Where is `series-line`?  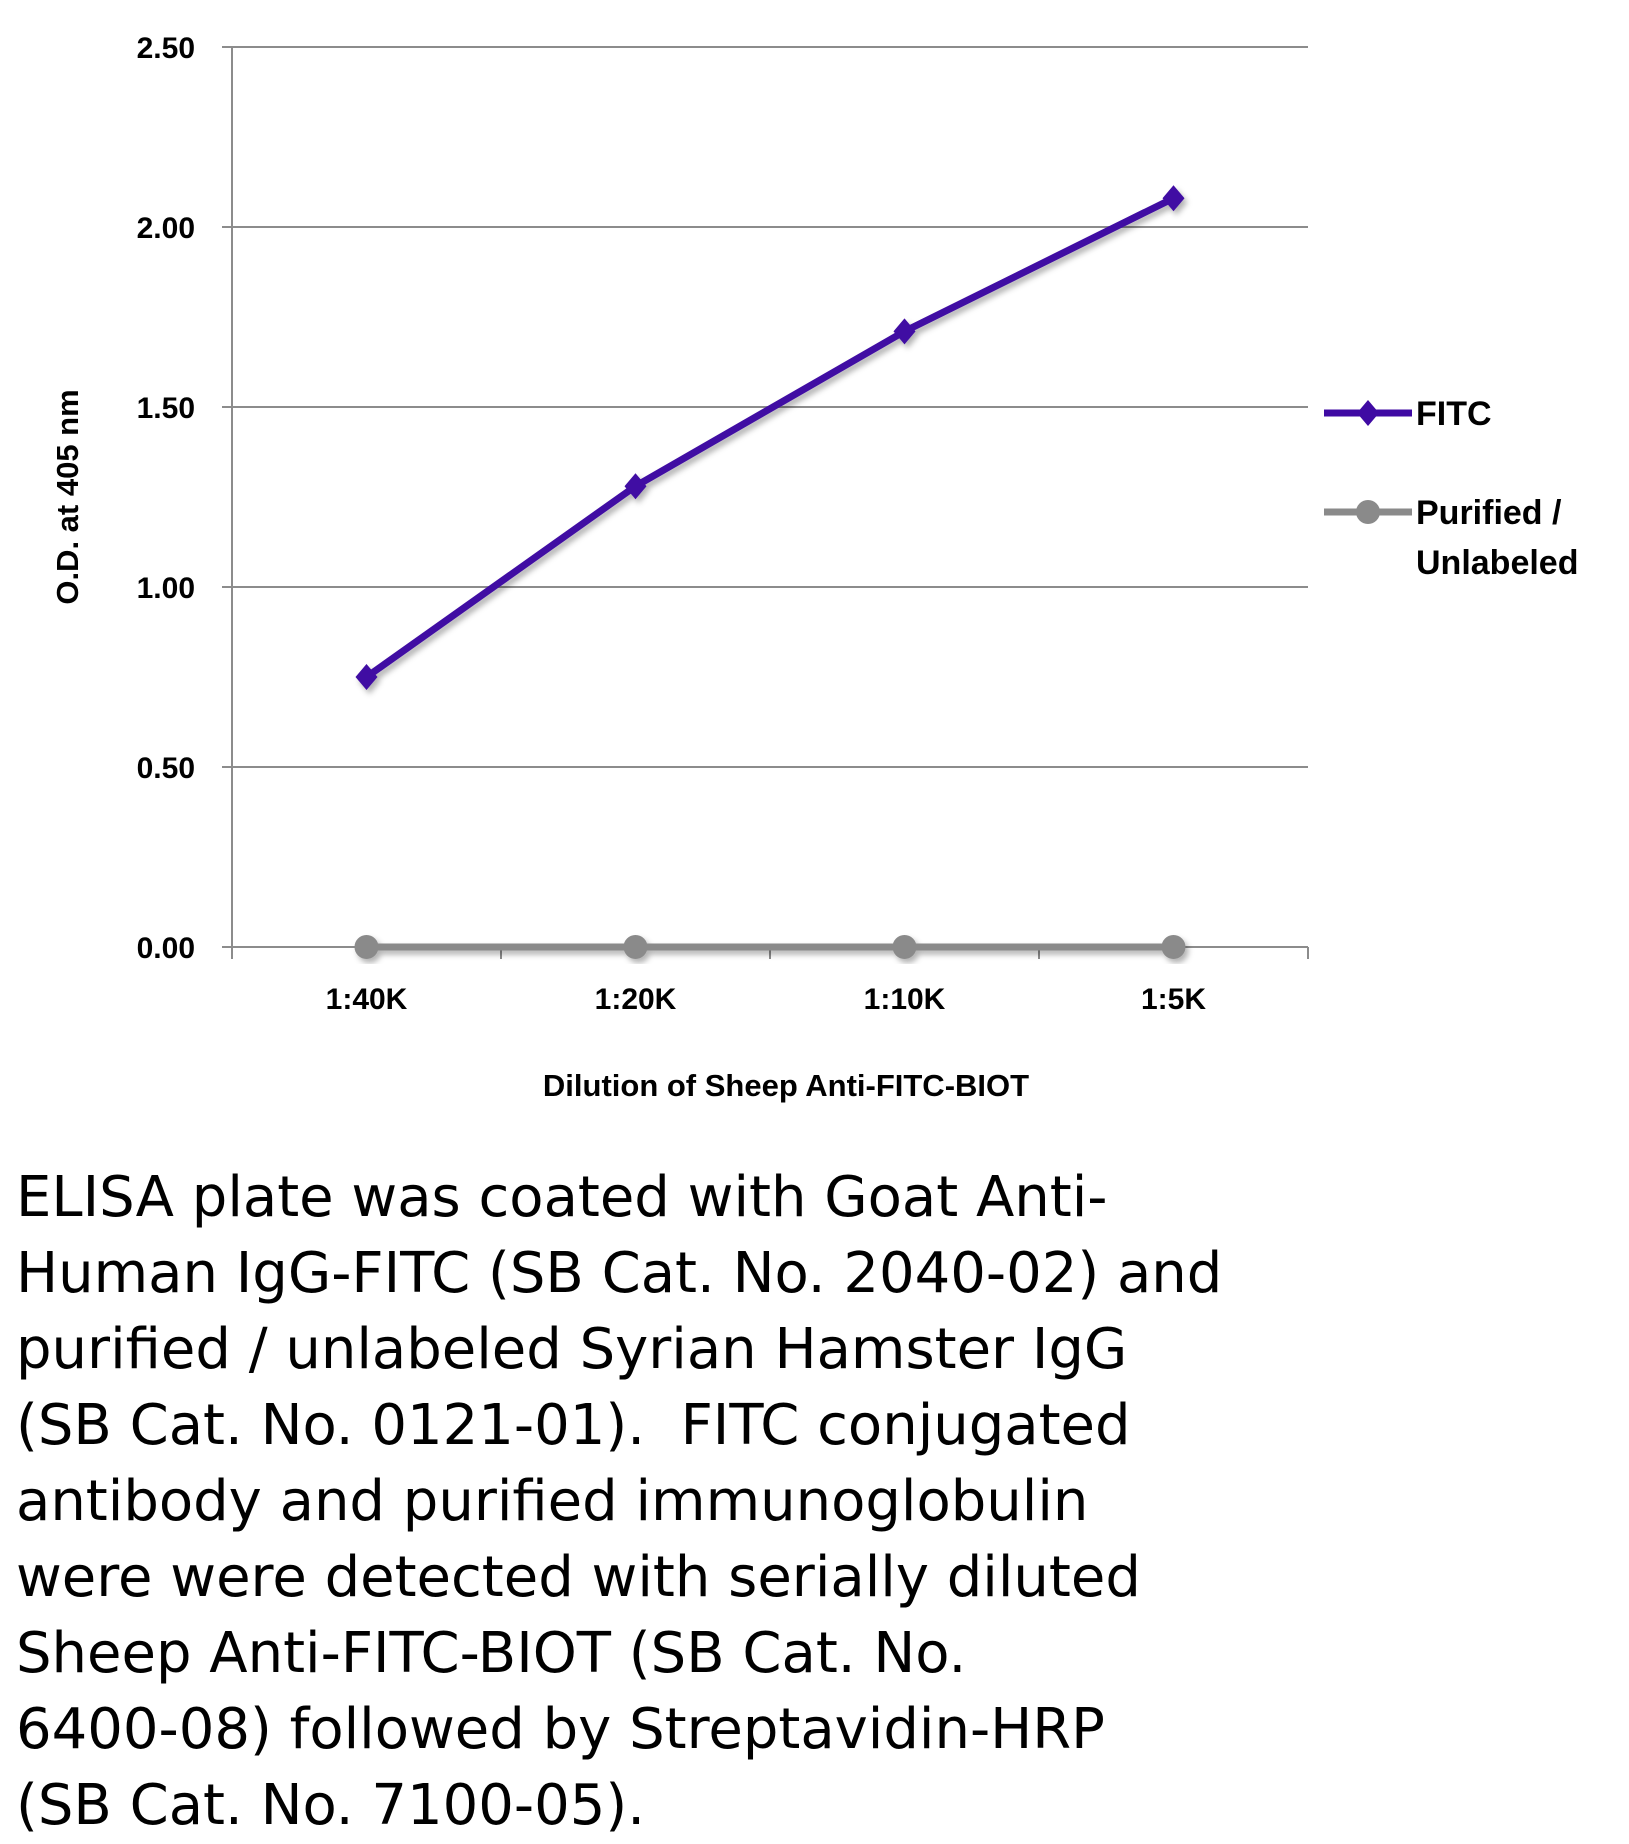 series-line is located at coordinates (770, 437).